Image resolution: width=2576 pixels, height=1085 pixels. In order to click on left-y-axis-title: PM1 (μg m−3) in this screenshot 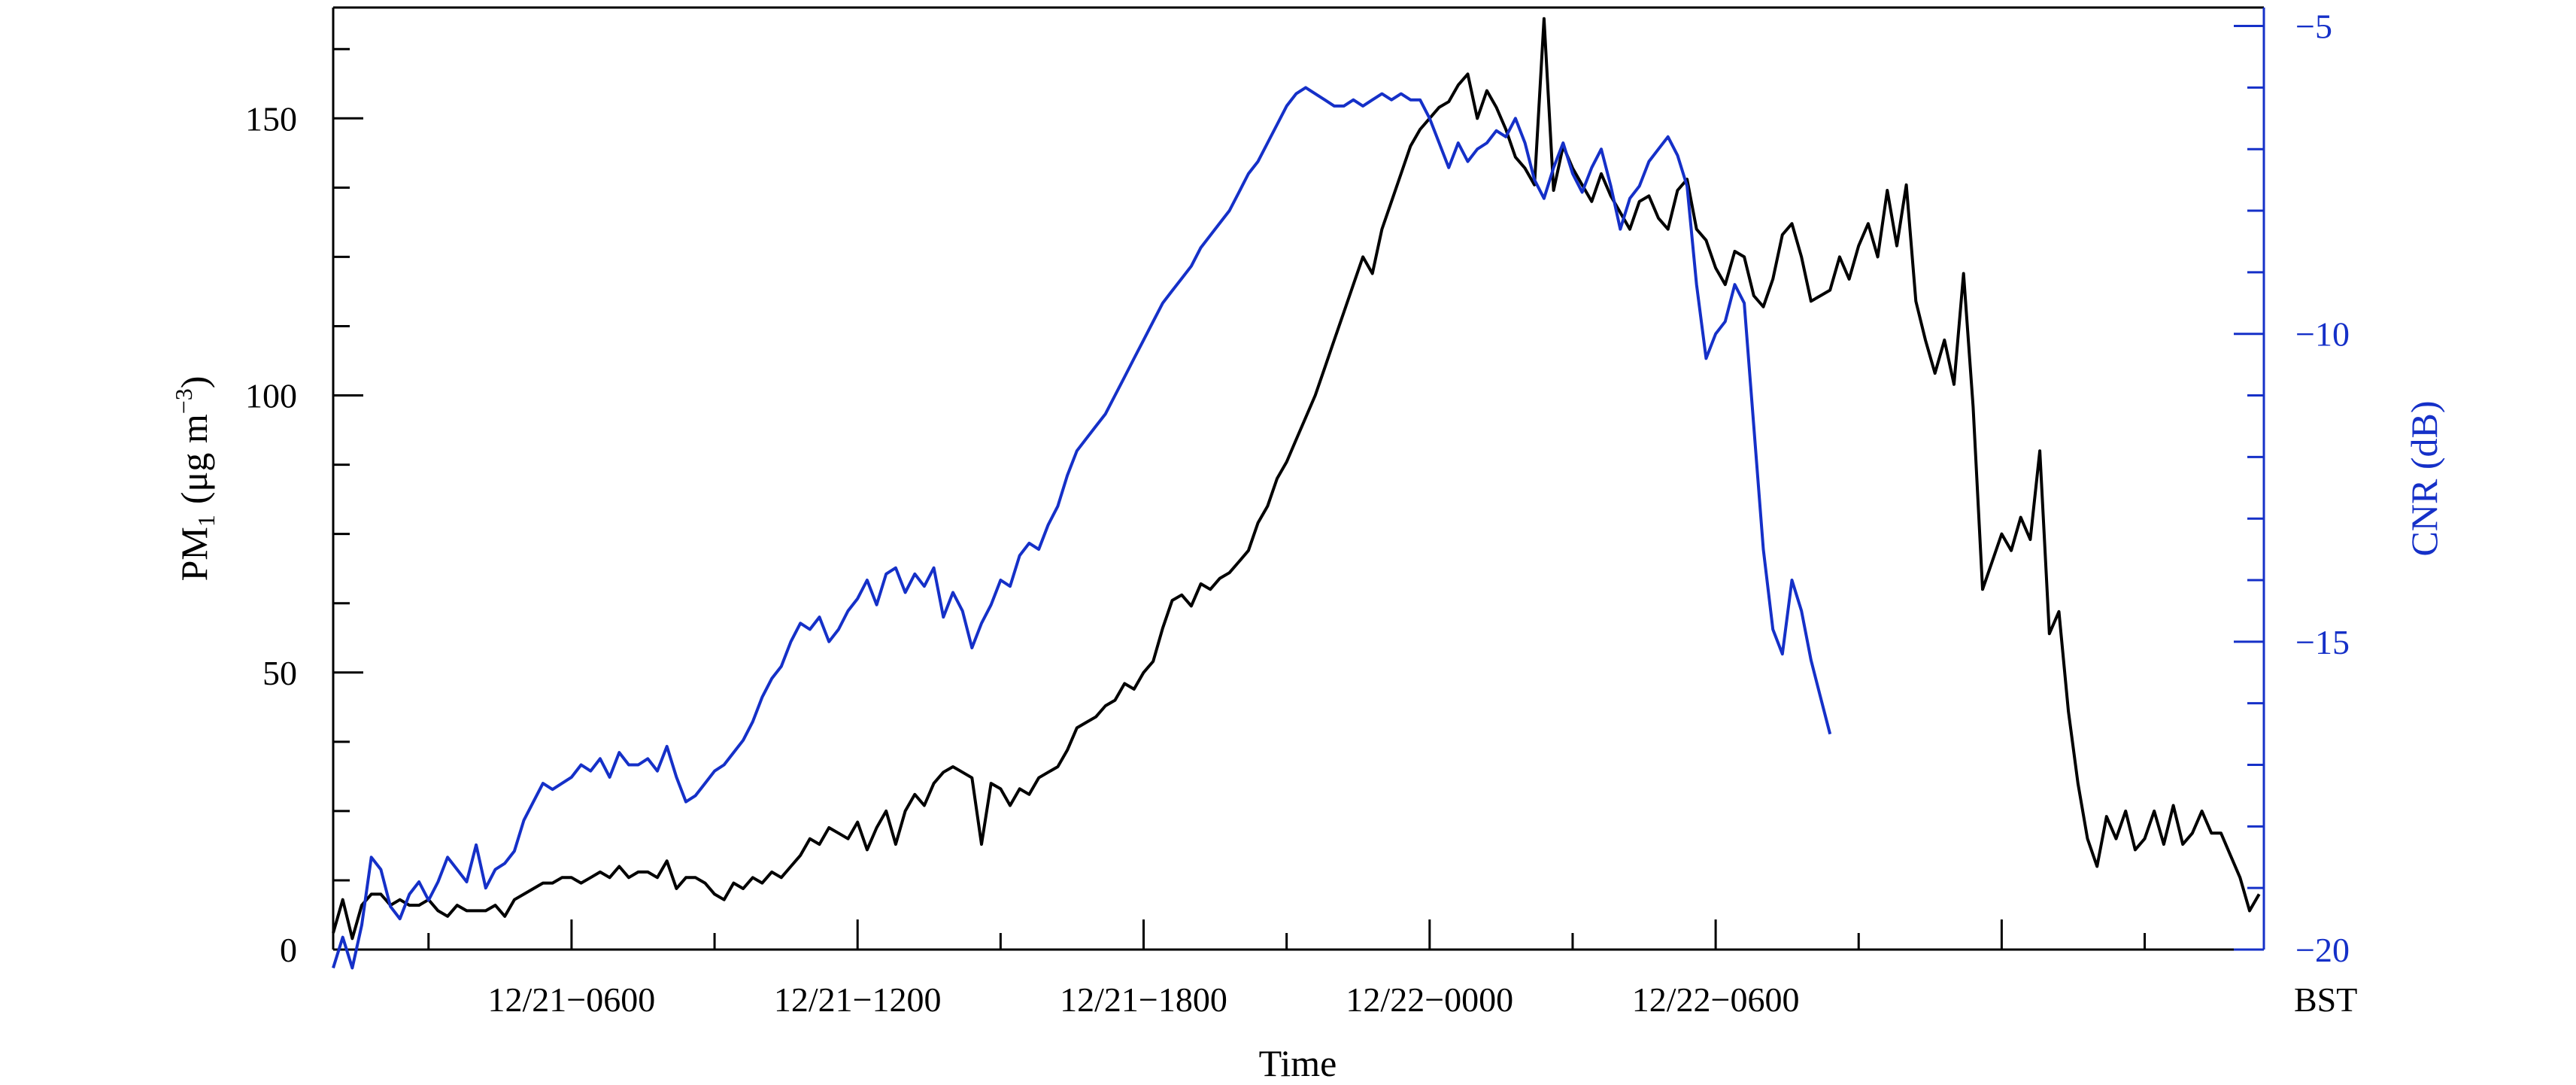, I will do `click(195, 479)`.